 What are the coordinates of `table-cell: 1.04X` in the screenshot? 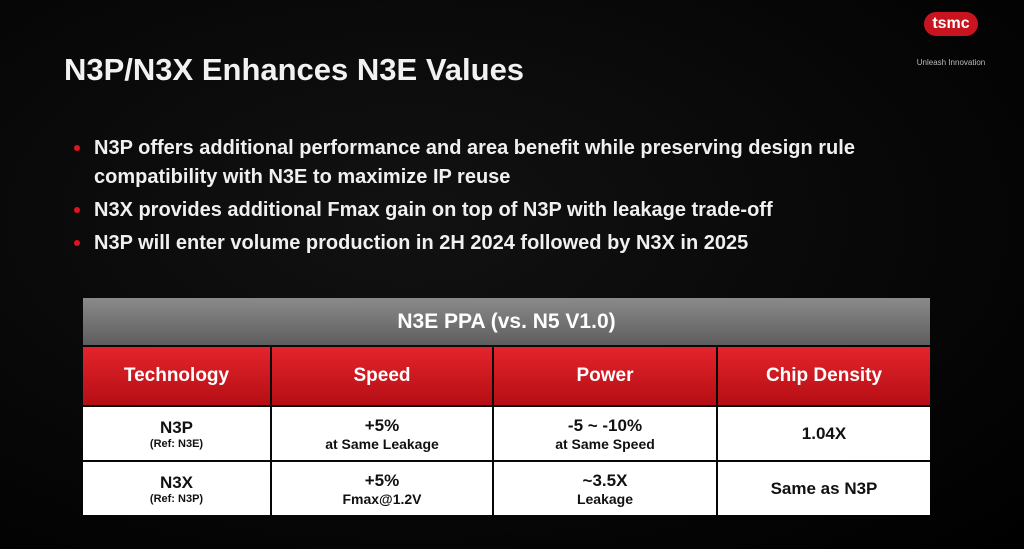 It's located at (824, 433).